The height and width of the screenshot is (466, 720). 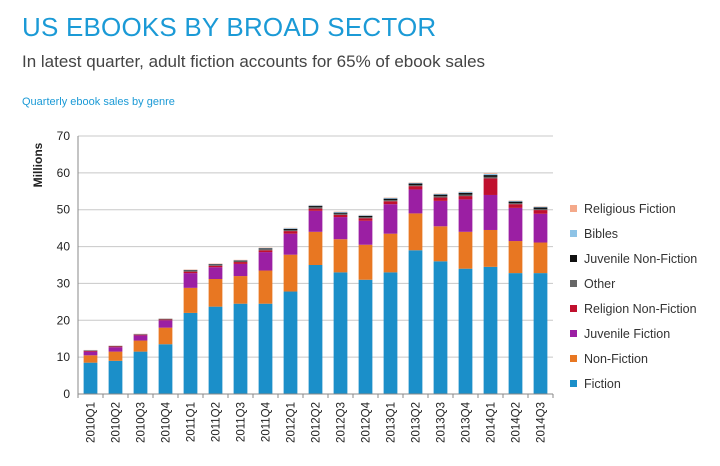 What do you see at coordinates (64, 247) in the screenshot?
I see `y-tick-label: 40` at bounding box center [64, 247].